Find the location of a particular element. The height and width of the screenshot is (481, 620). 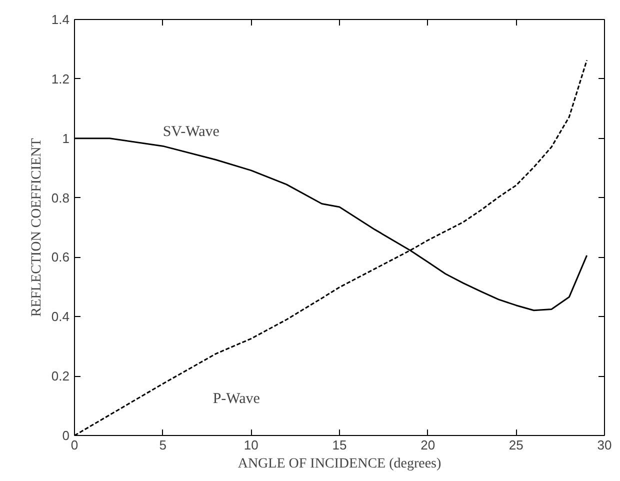

y-tick-label: 1.4 is located at coordinates (60, 19).